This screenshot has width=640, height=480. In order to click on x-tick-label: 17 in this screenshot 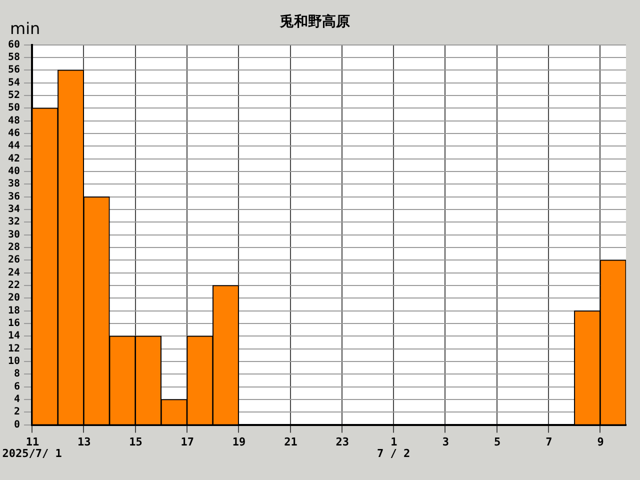, I will do `click(187, 441)`.